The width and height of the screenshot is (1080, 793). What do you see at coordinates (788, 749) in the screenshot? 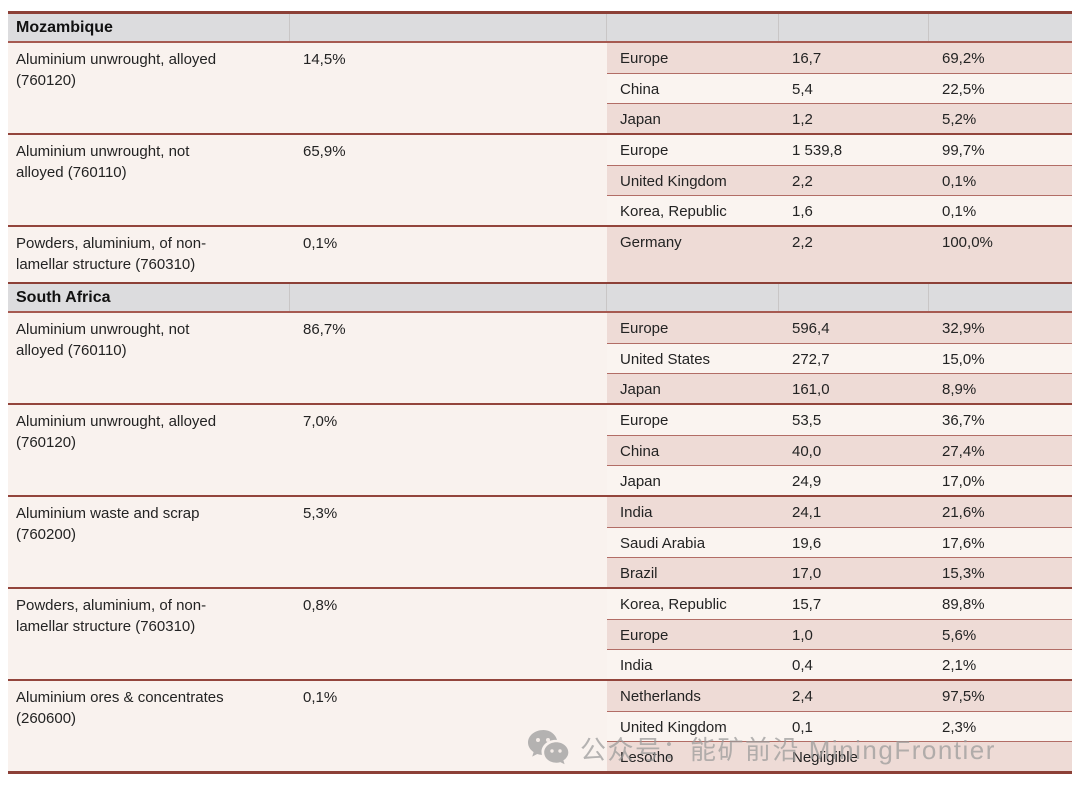
I see `watermark-text: 公众号：能矿前沿 MiningFrontier` at bounding box center [788, 749].